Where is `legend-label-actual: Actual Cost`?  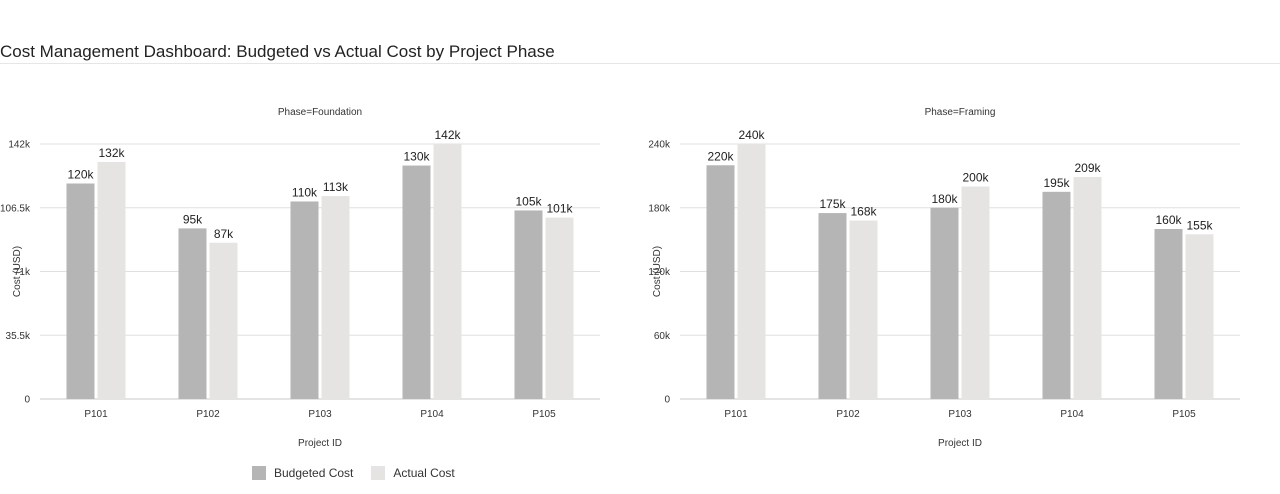
legend-label-actual: Actual Cost is located at coordinates (424, 473).